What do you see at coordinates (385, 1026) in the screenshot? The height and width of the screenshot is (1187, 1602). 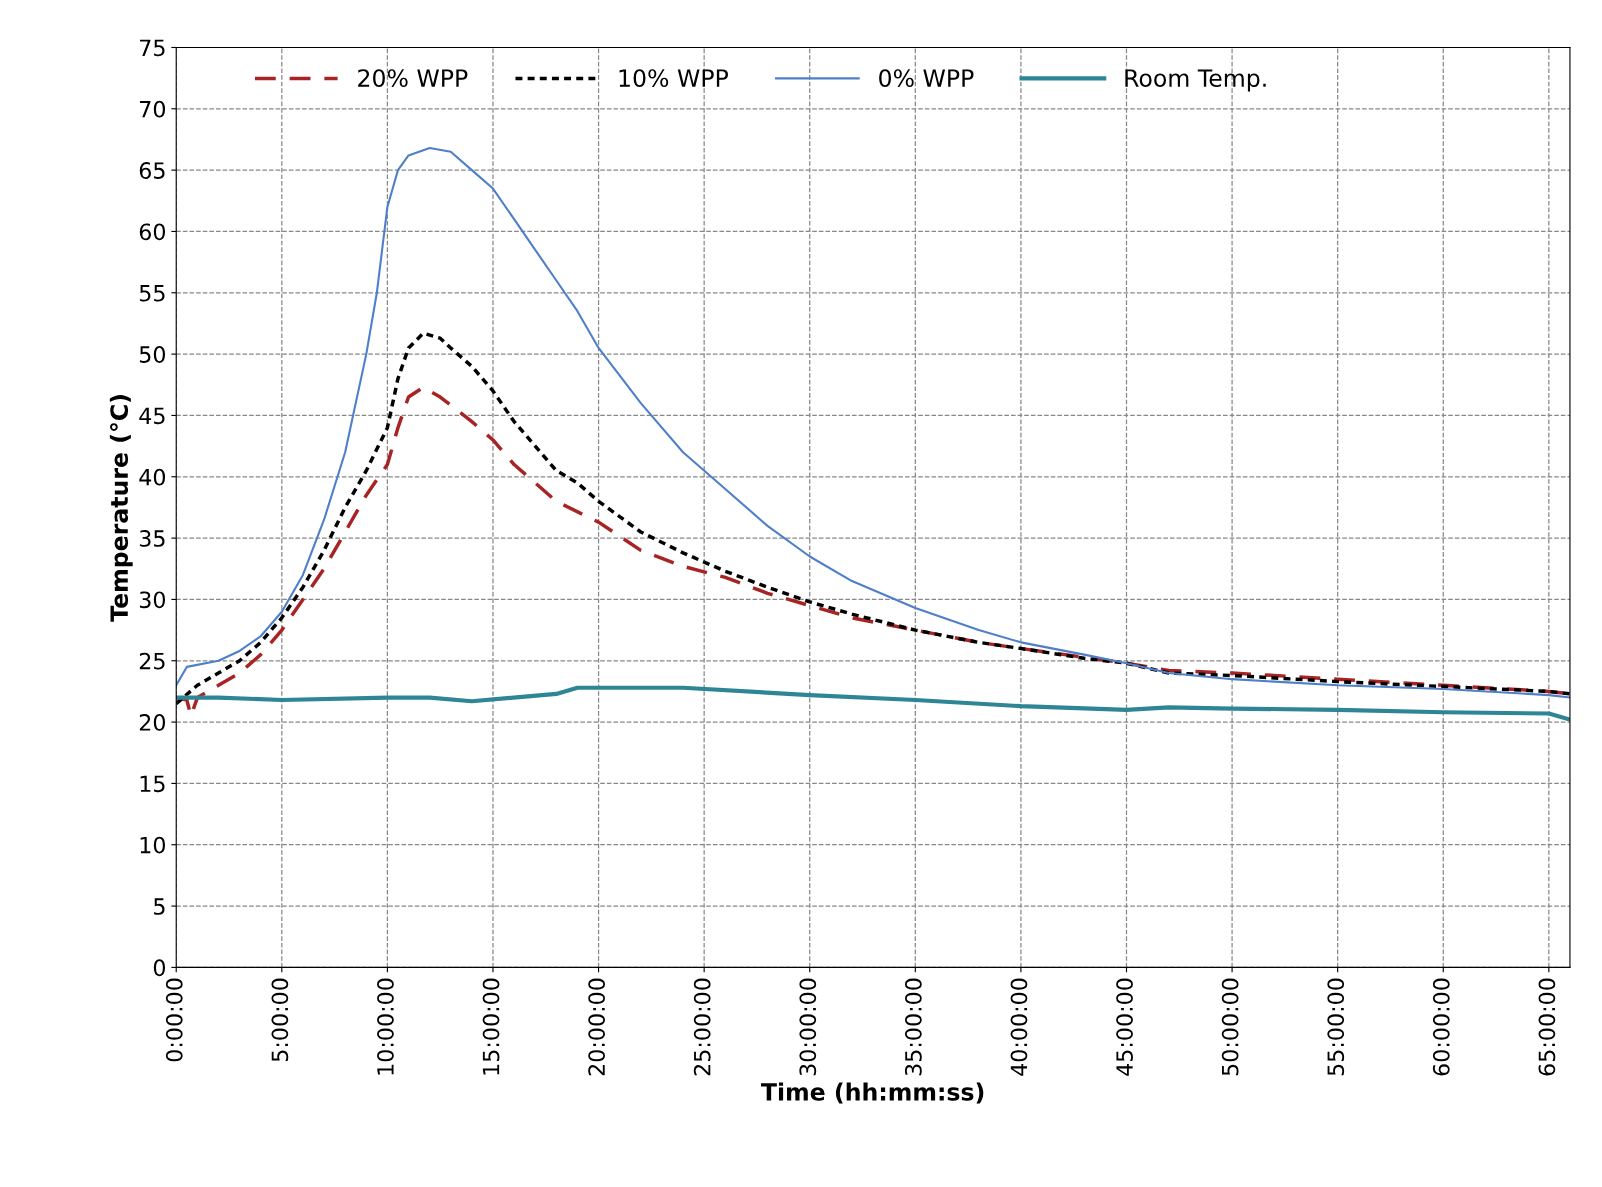 I see `x-tick-label: 10:00:00` at bounding box center [385, 1026].